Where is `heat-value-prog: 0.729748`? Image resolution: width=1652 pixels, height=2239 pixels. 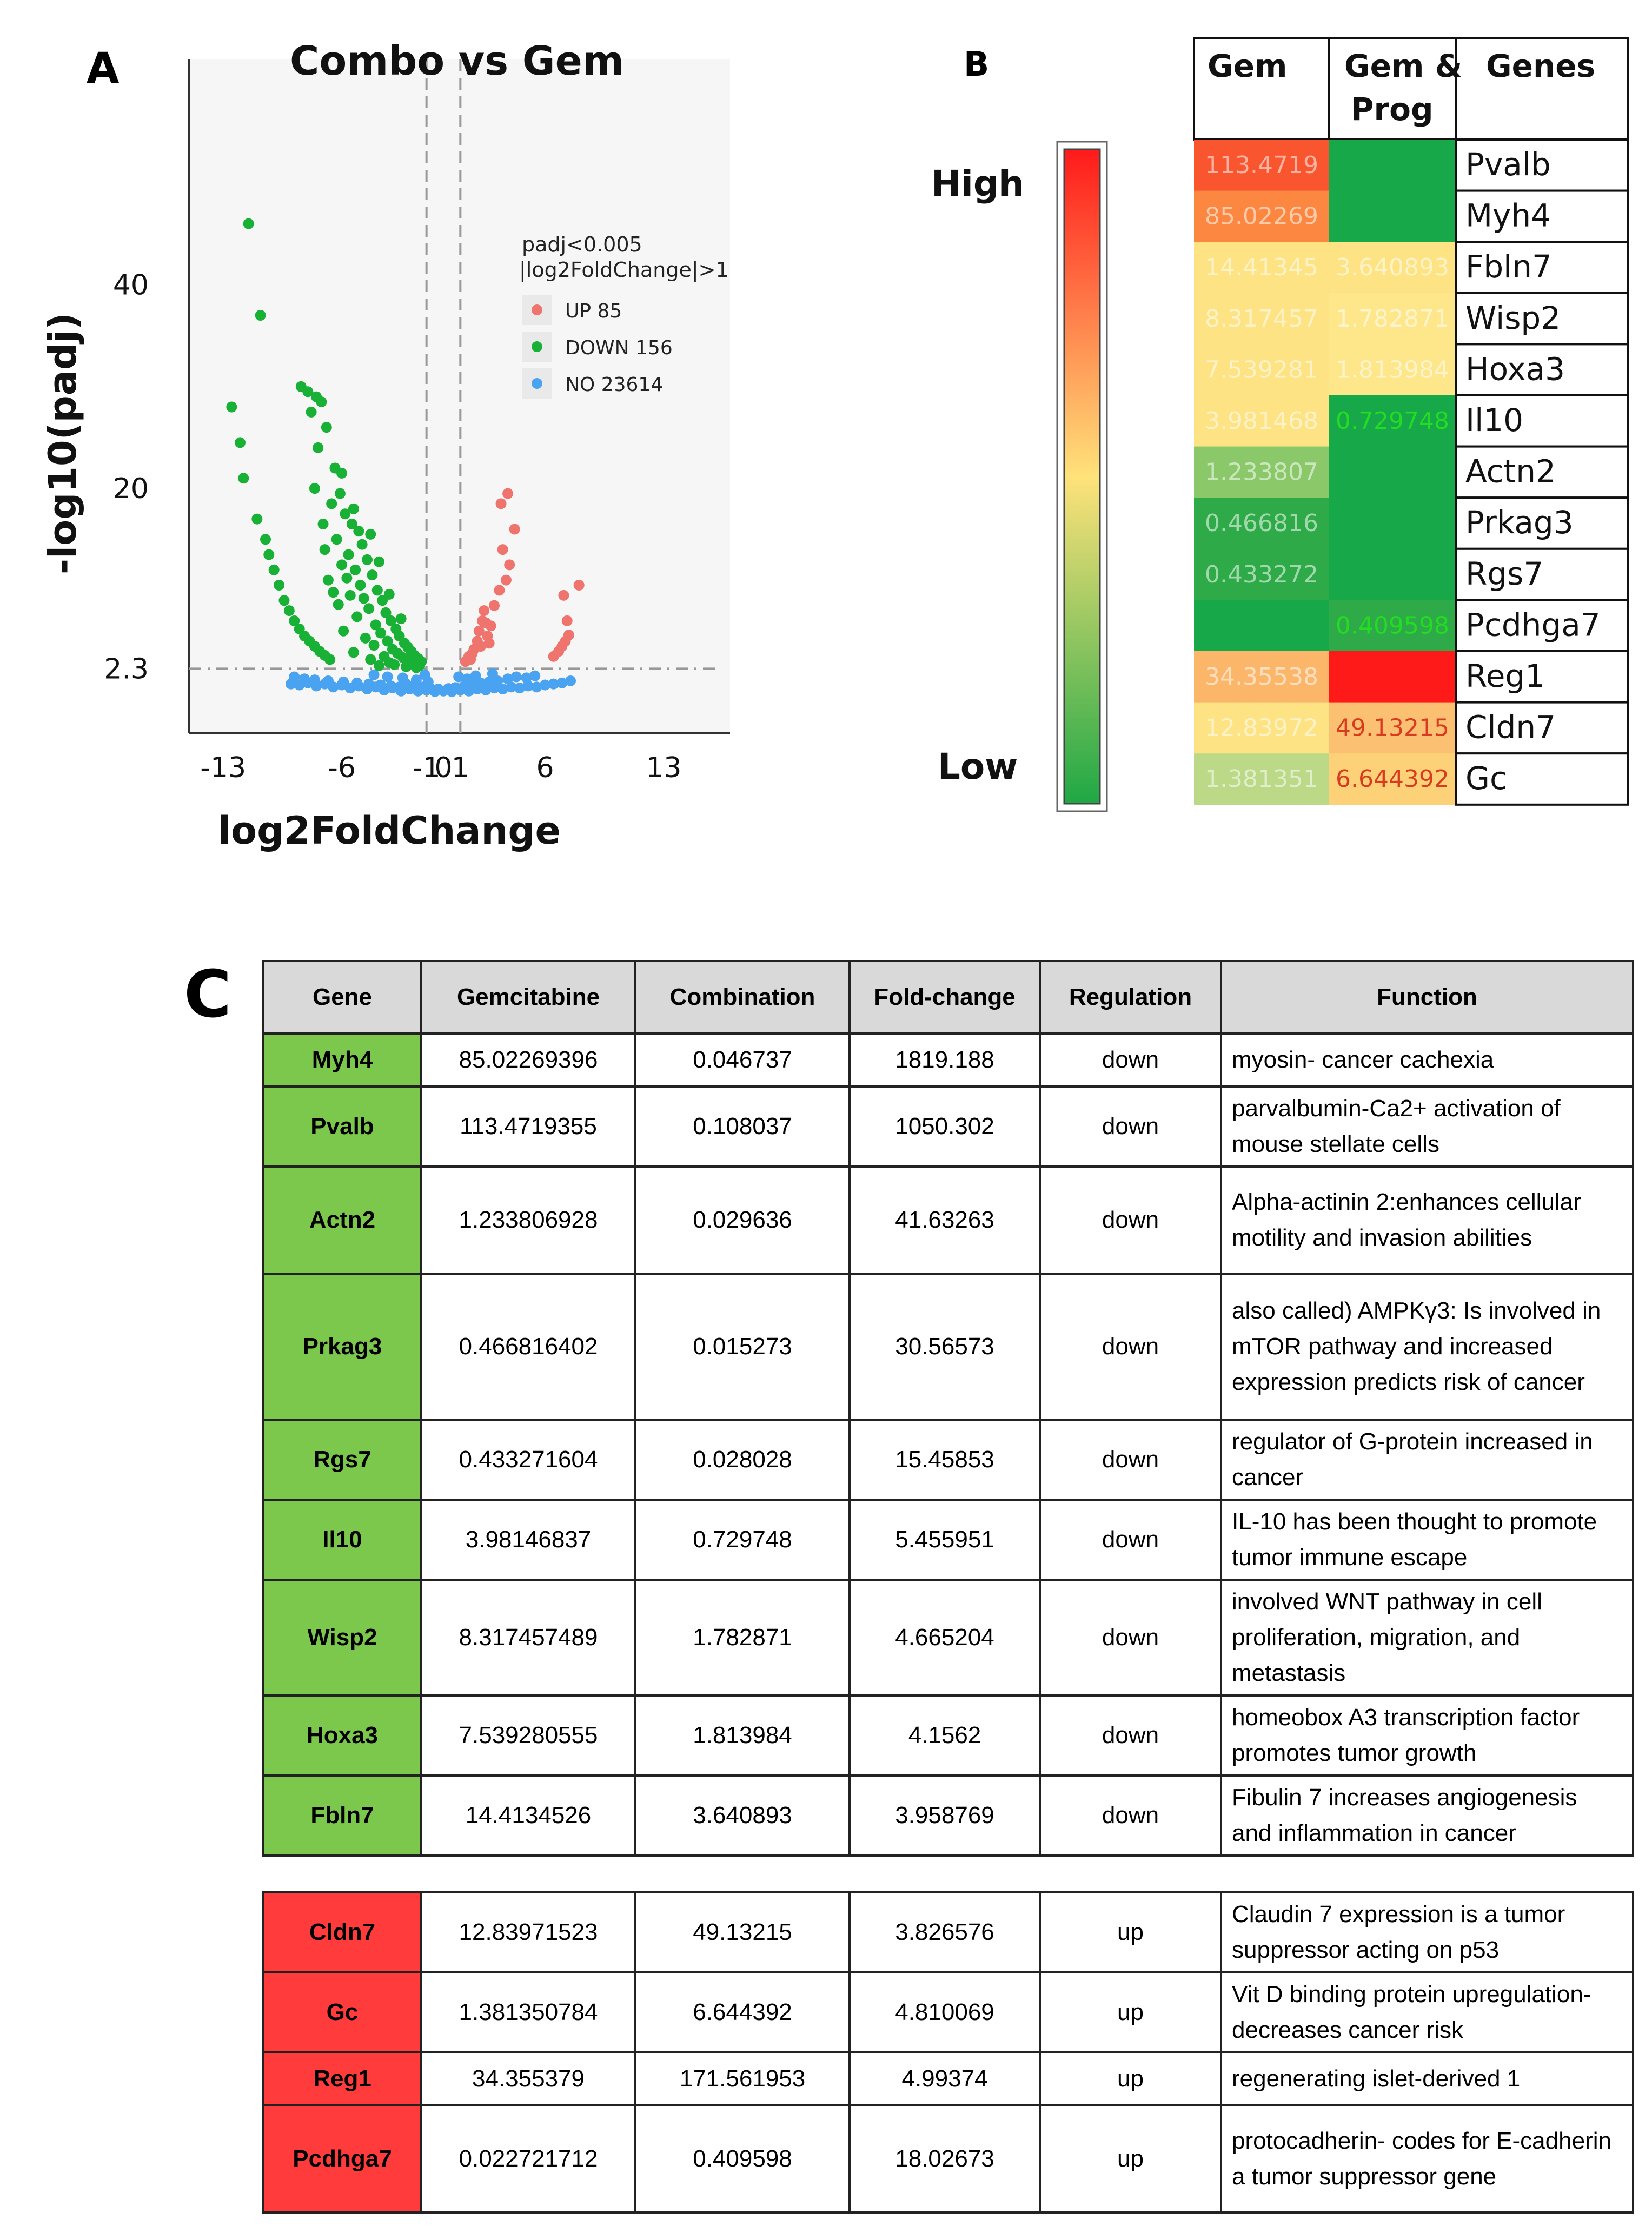 heat-value-prog: 0.729748 is located at coordinates (1392, 421).